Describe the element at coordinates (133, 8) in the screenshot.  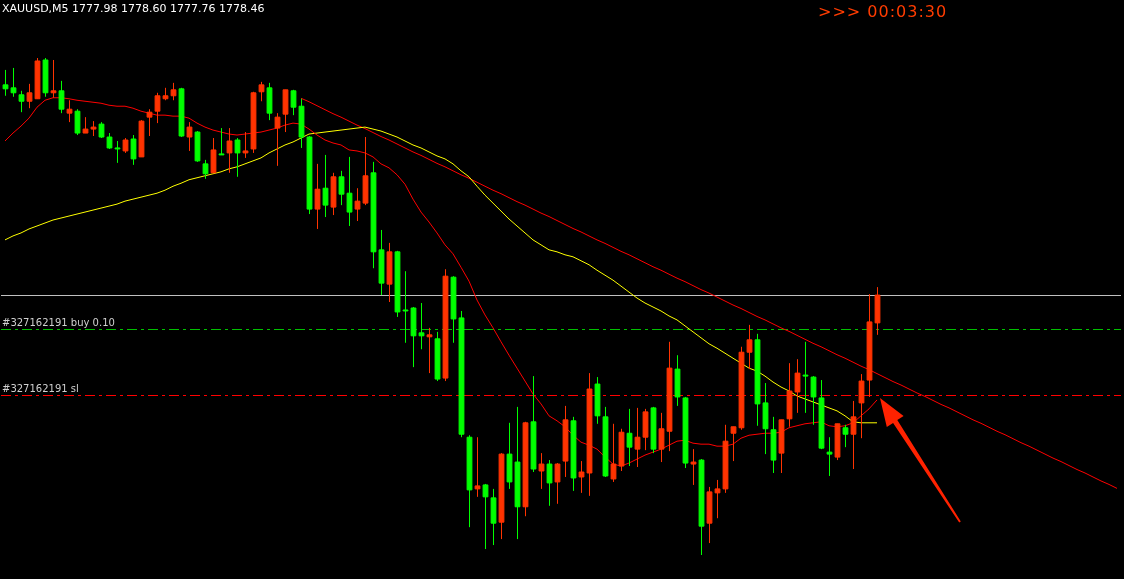
I see `chart-title: XAUUSD,M5 1777.98 1778.60 1777.76 1778.46` at that location.